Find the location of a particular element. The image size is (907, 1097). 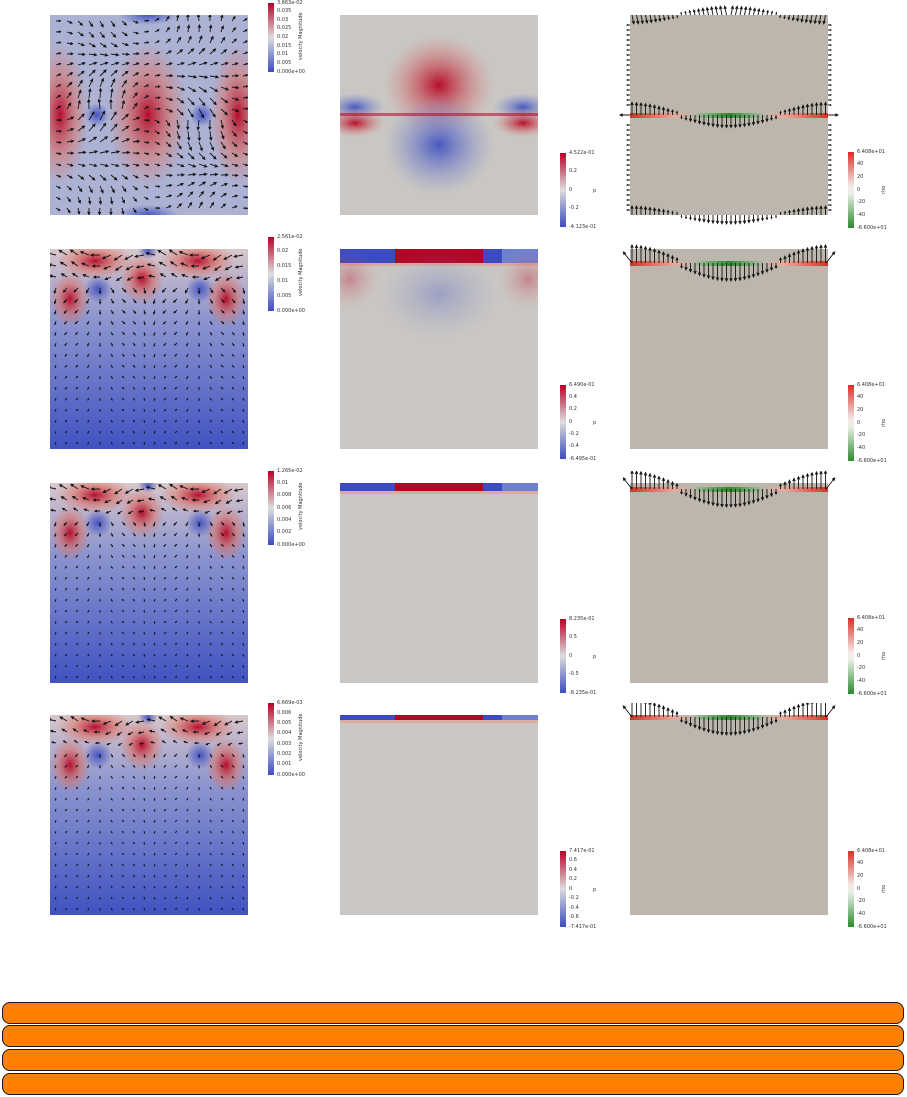

velocity-2-colorbar-title: velocity Magnitude is located at coordinates (301, 272).